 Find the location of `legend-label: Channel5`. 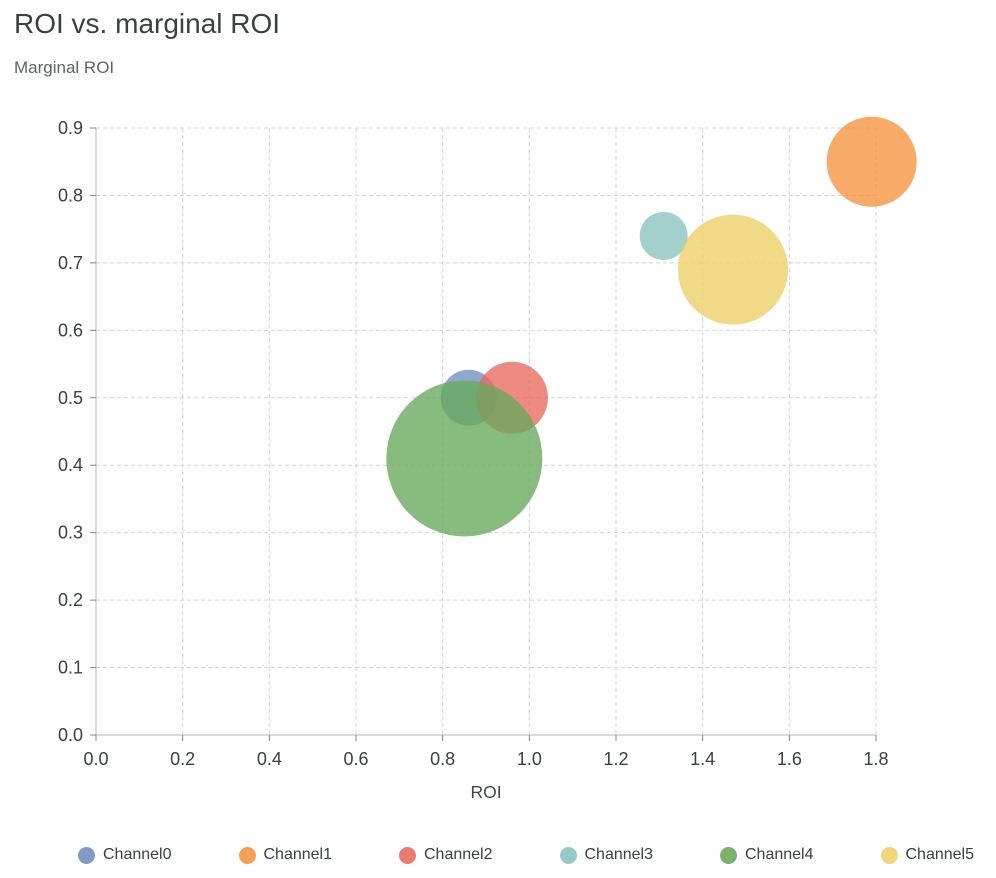

legend-label: Channel5 is located at coordinates (940, 854).